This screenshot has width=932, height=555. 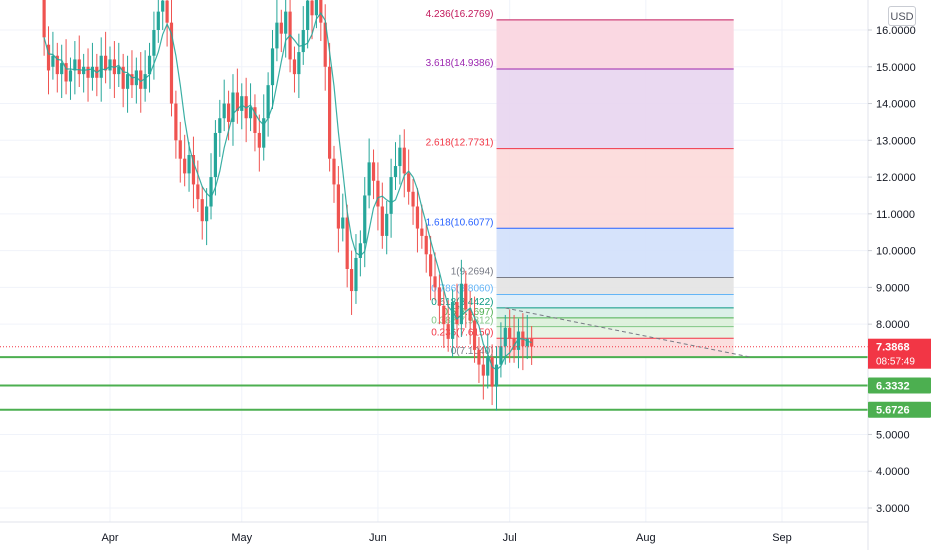 I want to click on current-price-tag, so click(x=899, y=353).